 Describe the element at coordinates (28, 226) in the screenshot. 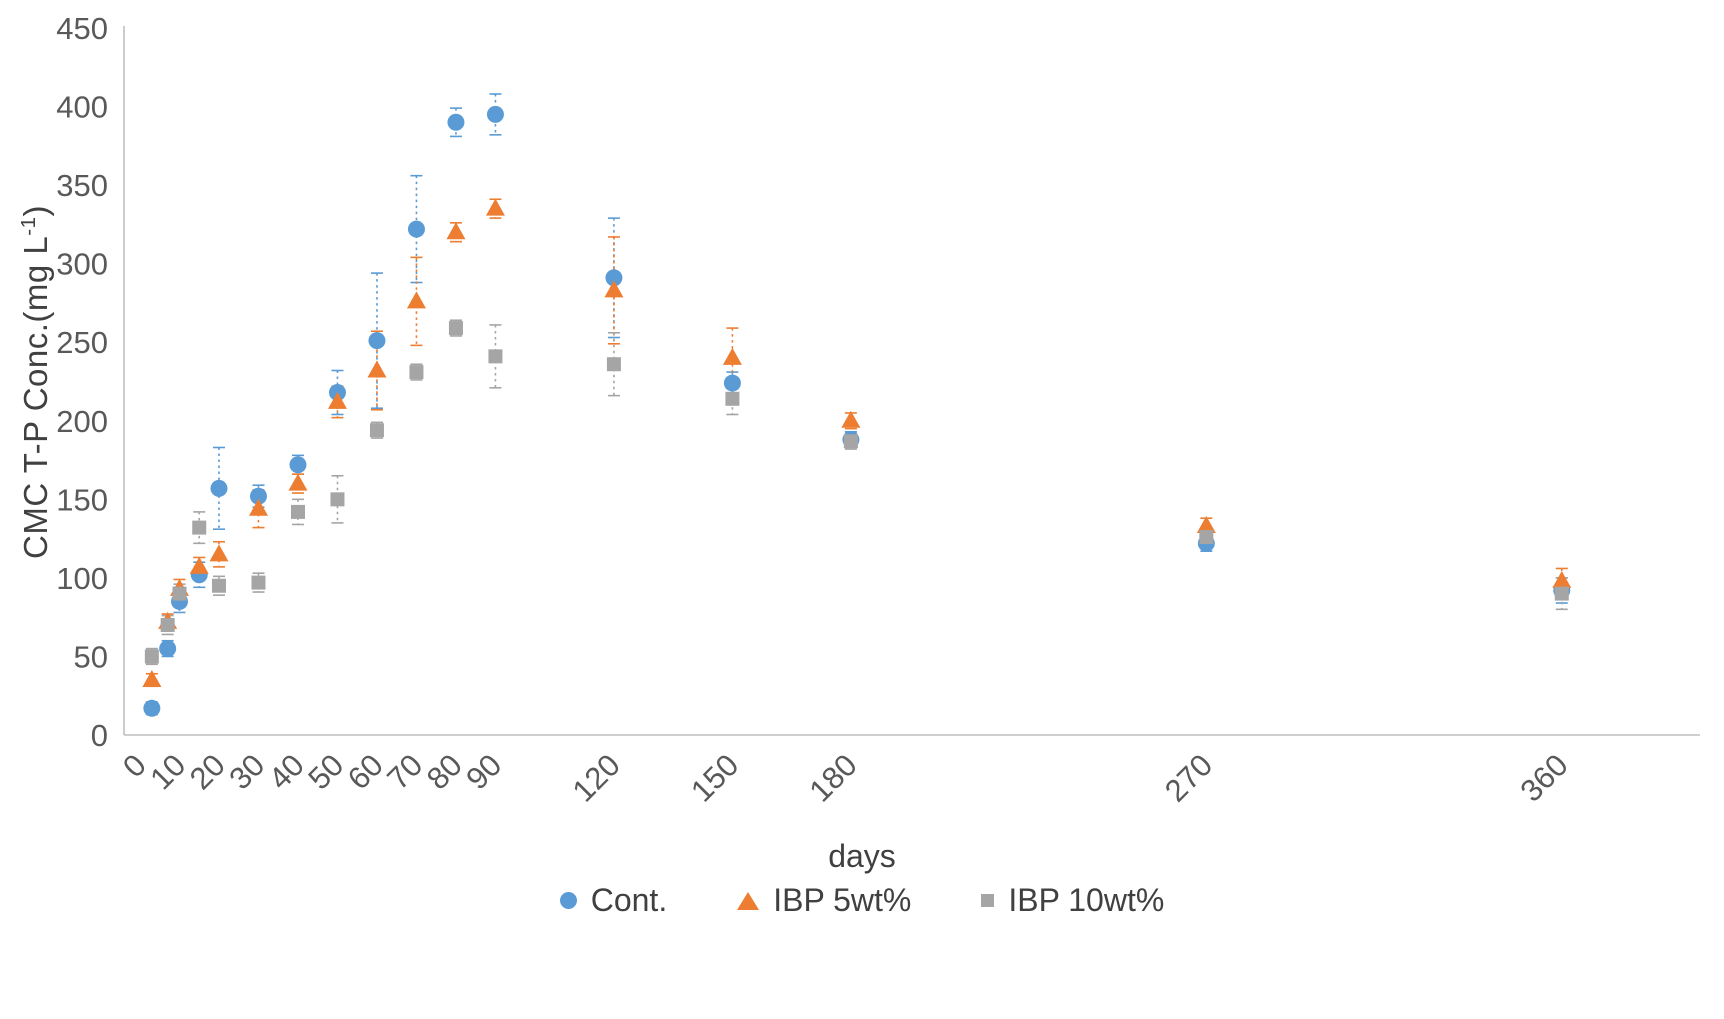

I see `y-axis-title-superscript: -1` at that location.